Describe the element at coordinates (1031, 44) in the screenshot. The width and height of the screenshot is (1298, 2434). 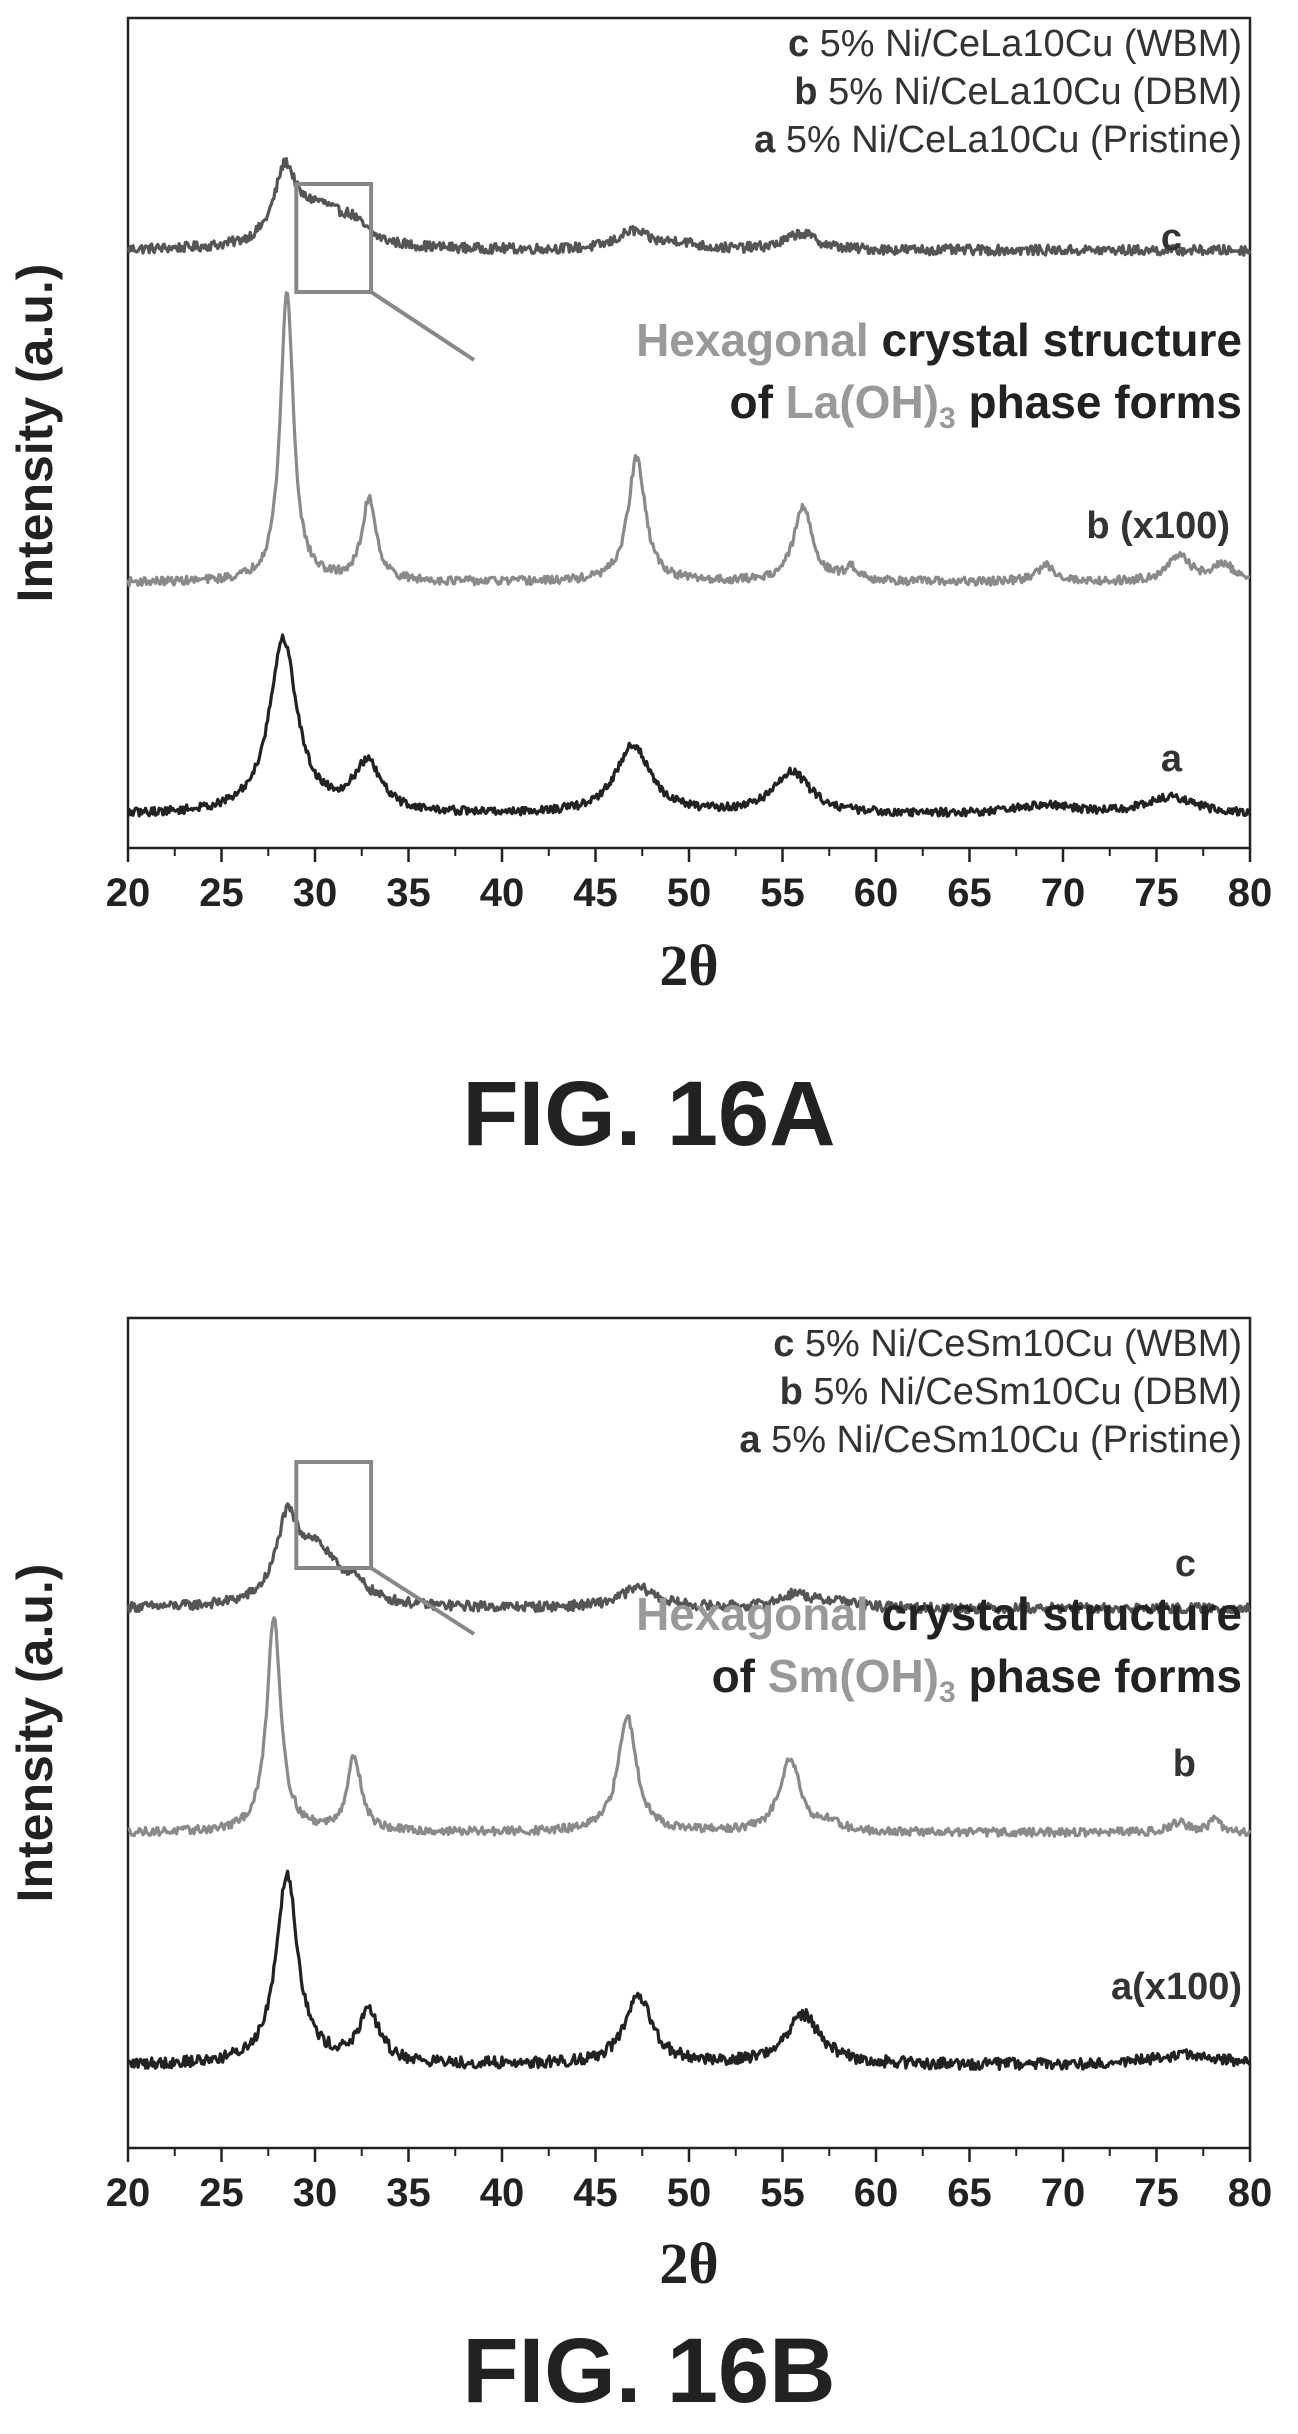
I see `legend-text: 5% Ni/CeLa10Cu (WBM)` at that location.